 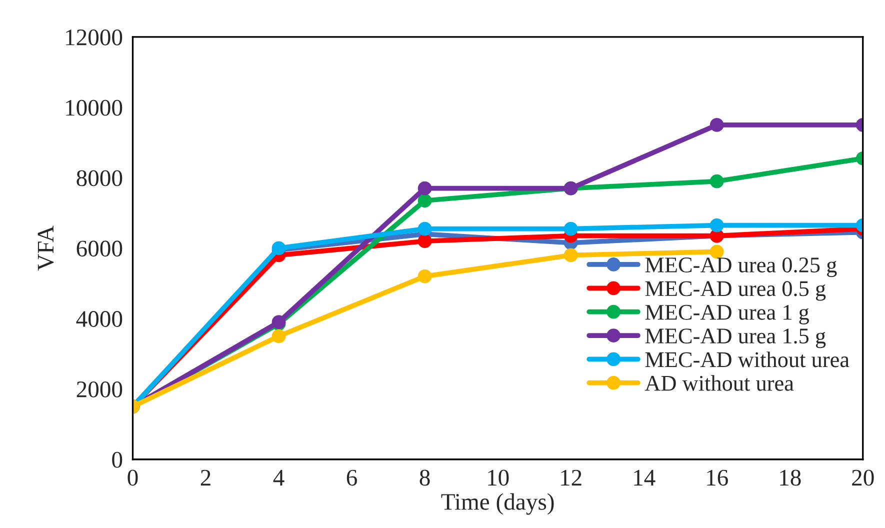 What do you see at coordinates (117, 460) in the screenshot?
I see `y-tick-label: 0` at bounding box center [117, 460].